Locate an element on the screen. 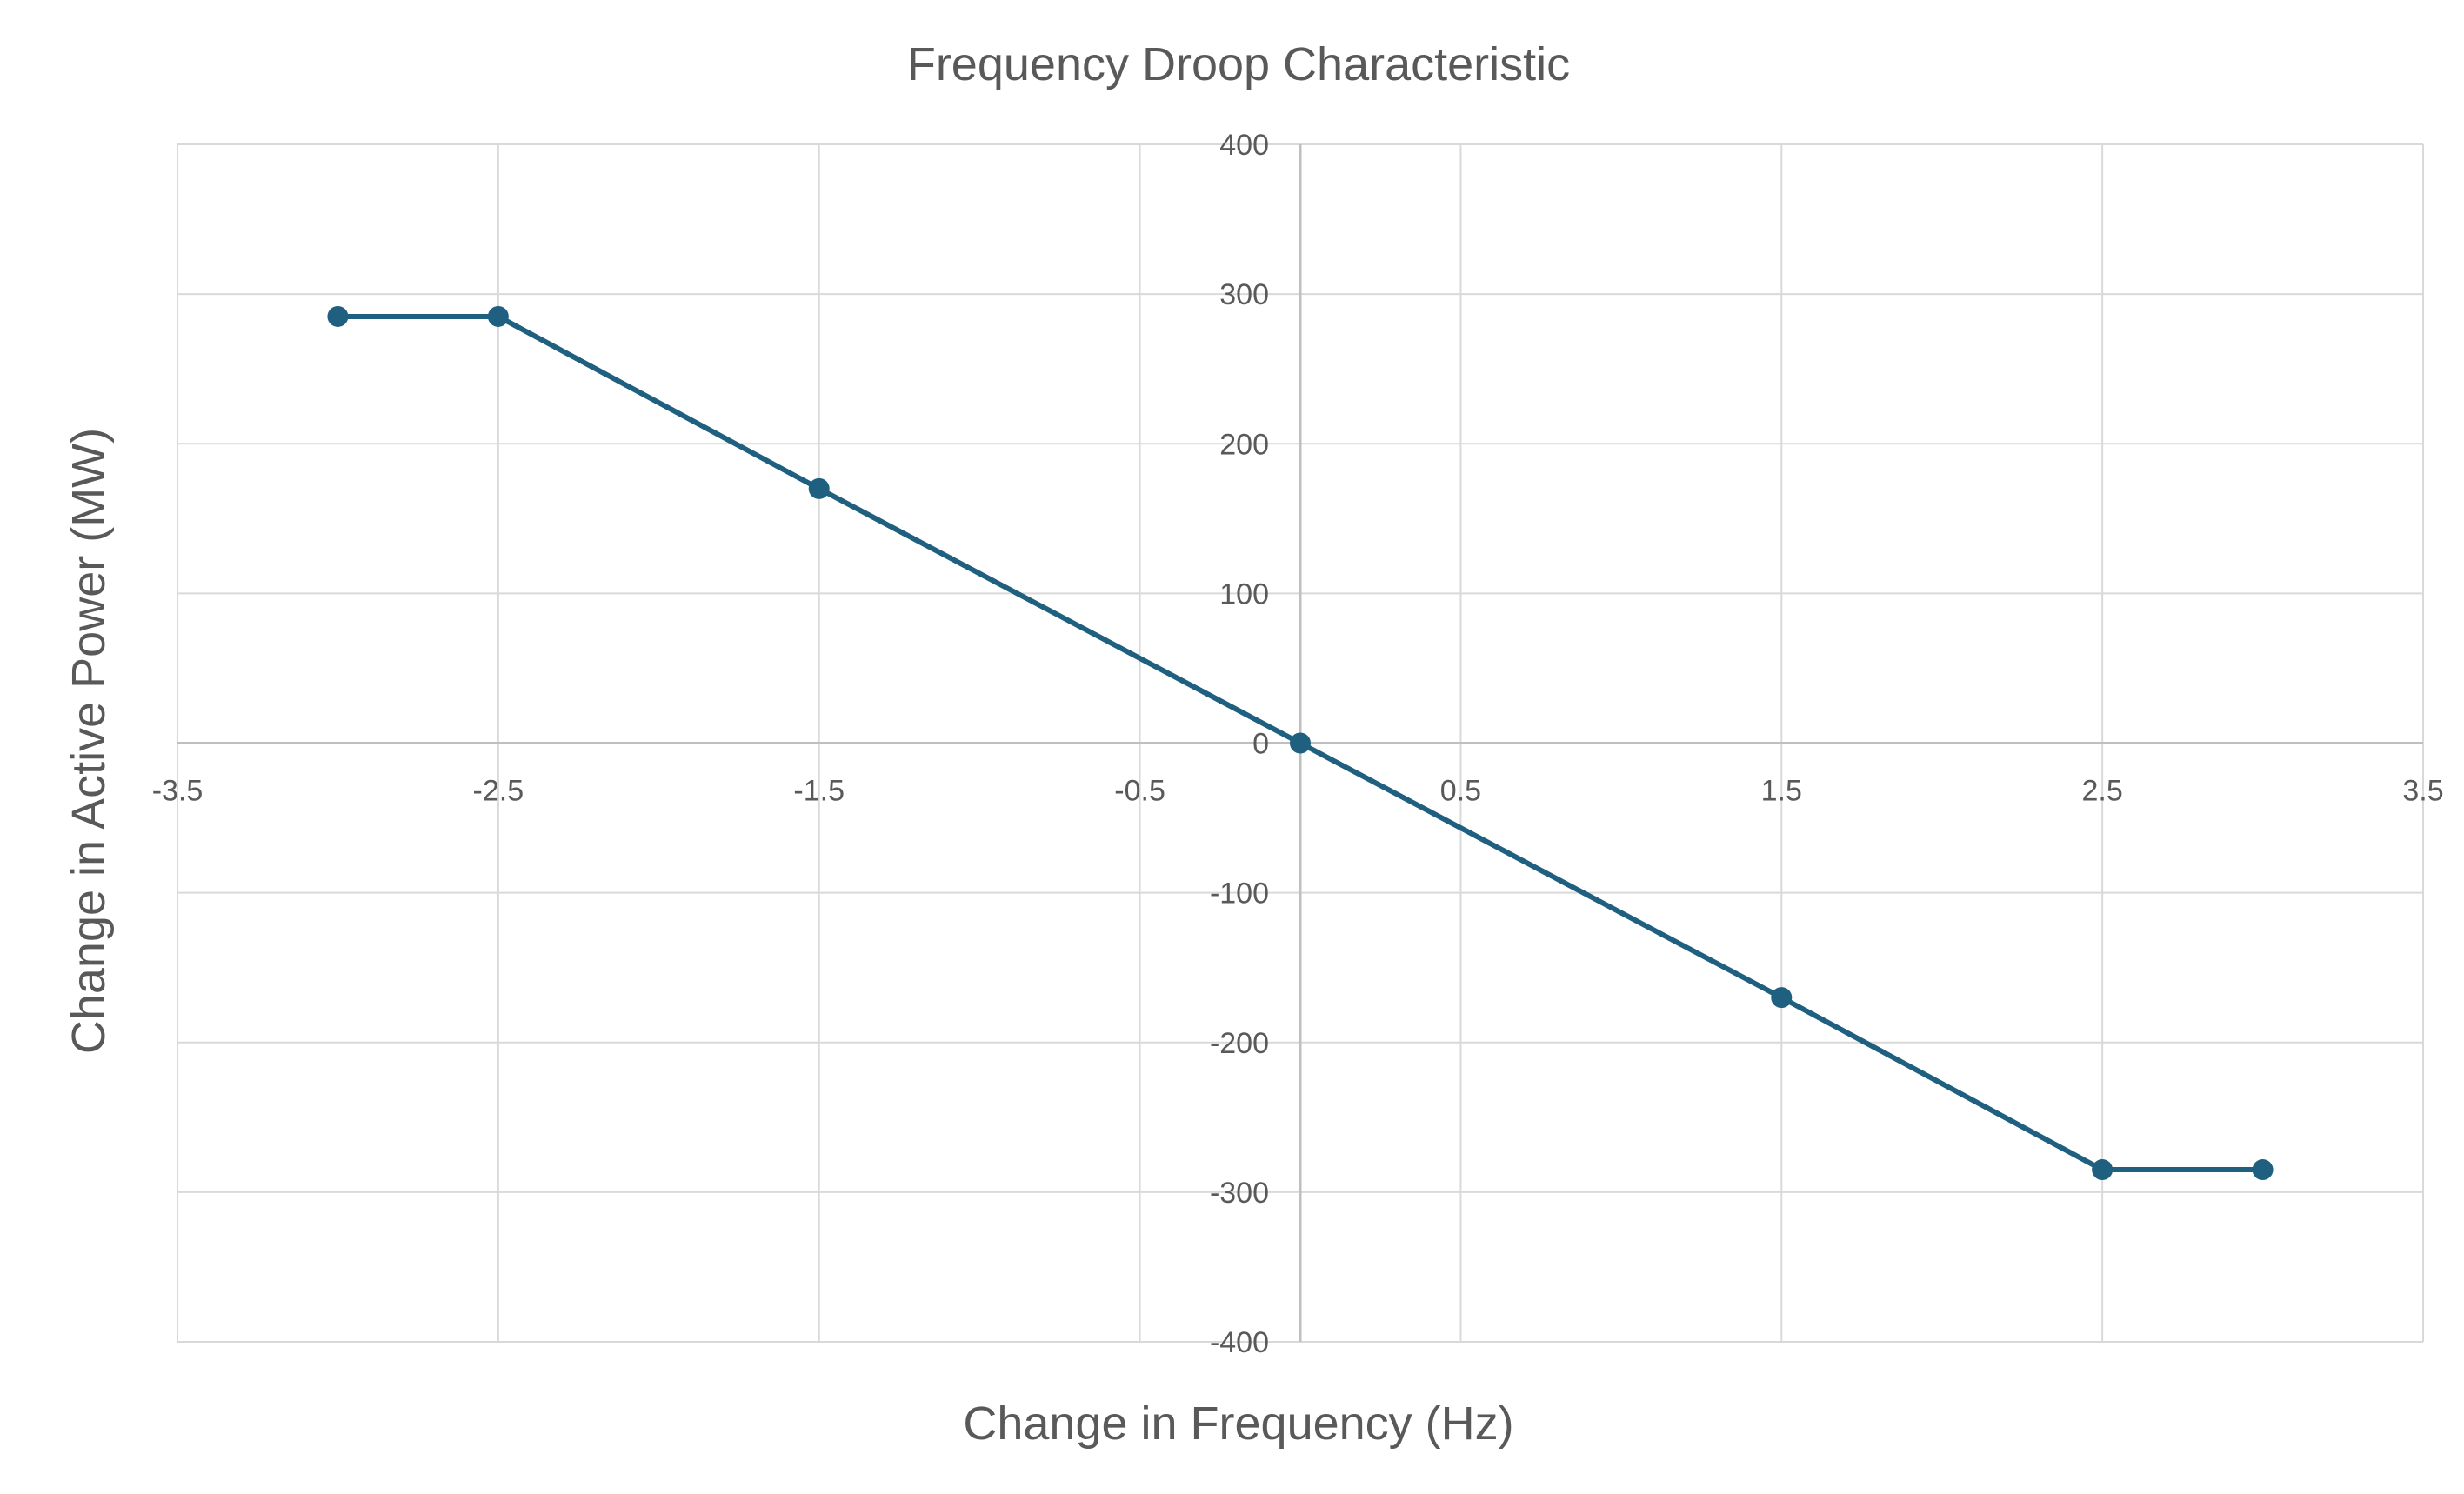 The width and height of the screenshot is (2464, 1494). x-tick-label: -2.5 is located at coordinates (498, 791).